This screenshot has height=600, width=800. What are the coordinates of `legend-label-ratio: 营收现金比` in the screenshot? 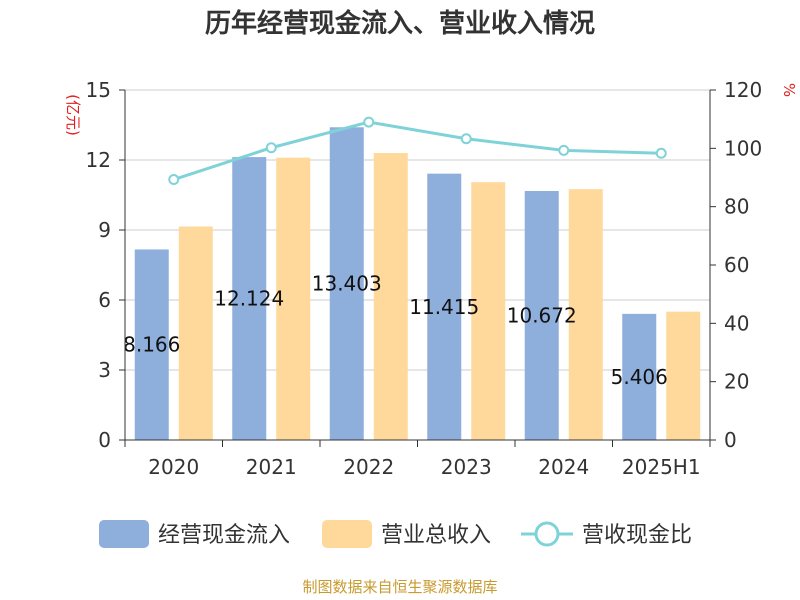 It's located at (637, 535).